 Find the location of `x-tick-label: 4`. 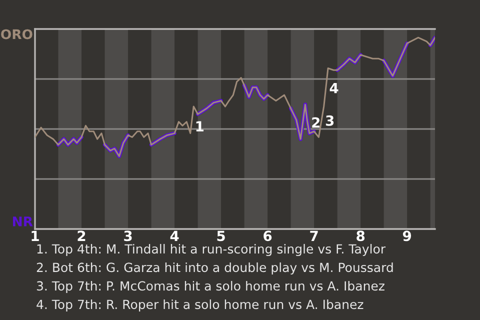

x-tick-label: 4 is located at coordinates (174, 235).